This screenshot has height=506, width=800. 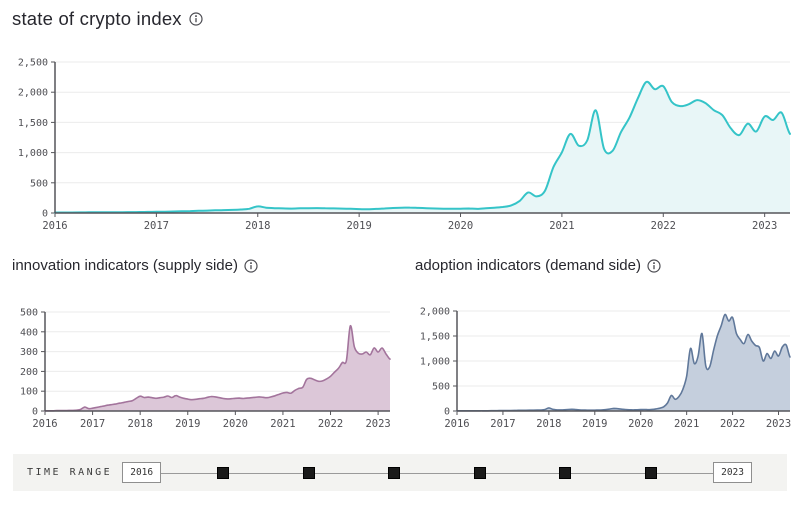 What do you see at coordinates (33, 63) in the screenshot?
I see `svg-text: 2,500` at bounding box center [33, 63].